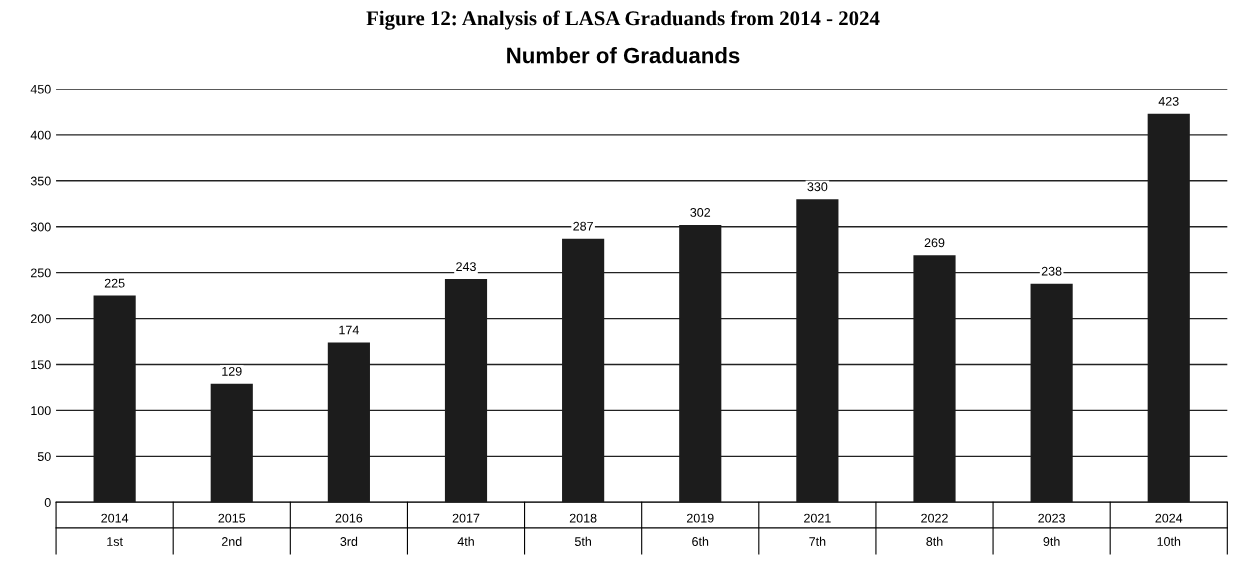  I want to click on x-tick-label: 2023 9th, so click(1051, 529).